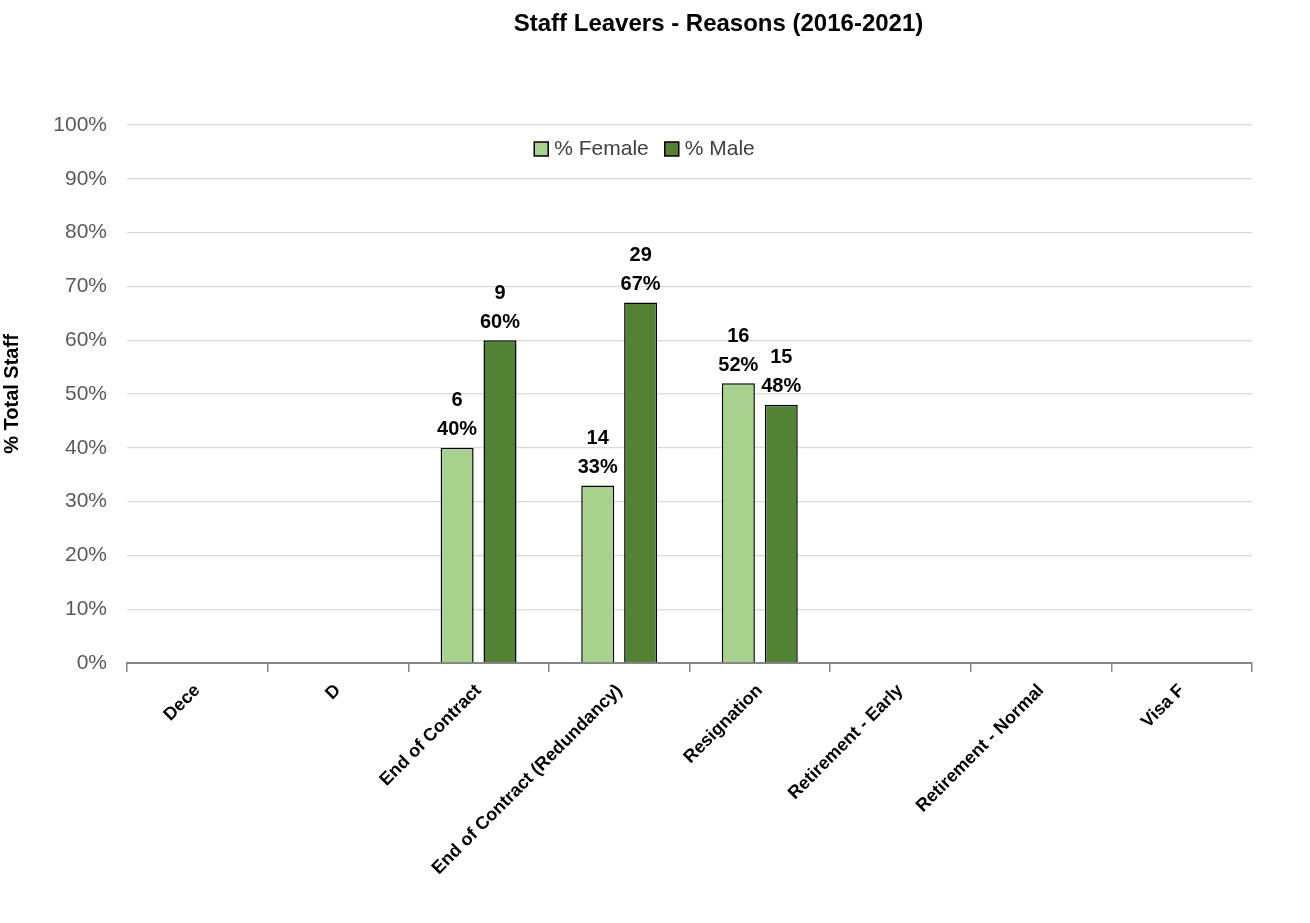 This screenshot has width=1310, height=923. Describe the element at coordinates (91, 661) in the screenshot. I see `y-tick-label: 0%` at that location.